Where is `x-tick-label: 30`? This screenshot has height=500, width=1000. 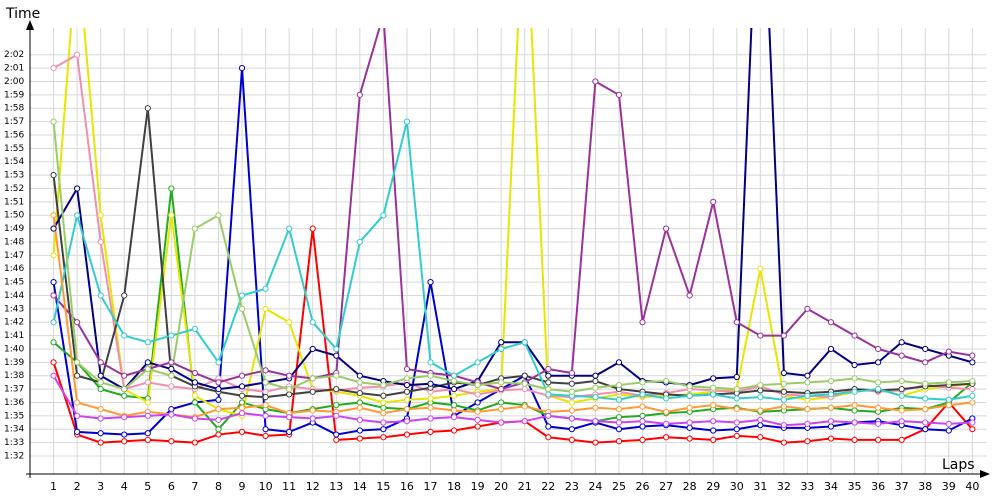 x-tick-label: 30 is located at coordinates (737, 486).